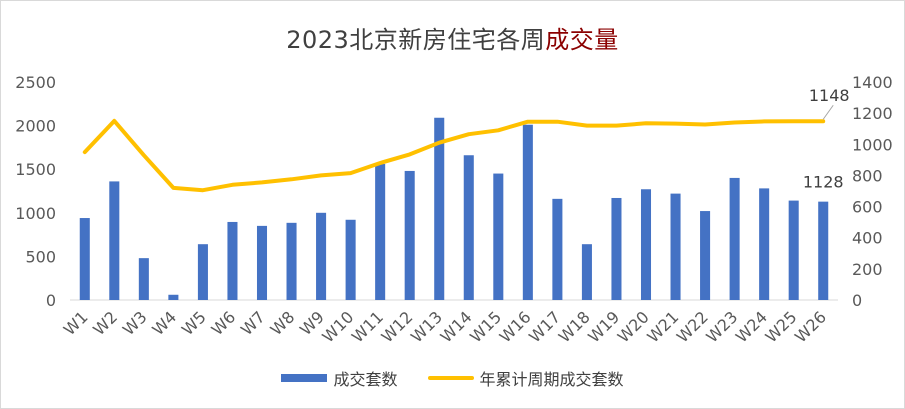 This screenshot has height=409, width=905. I want to click on bar-W20, so click(646, 244).